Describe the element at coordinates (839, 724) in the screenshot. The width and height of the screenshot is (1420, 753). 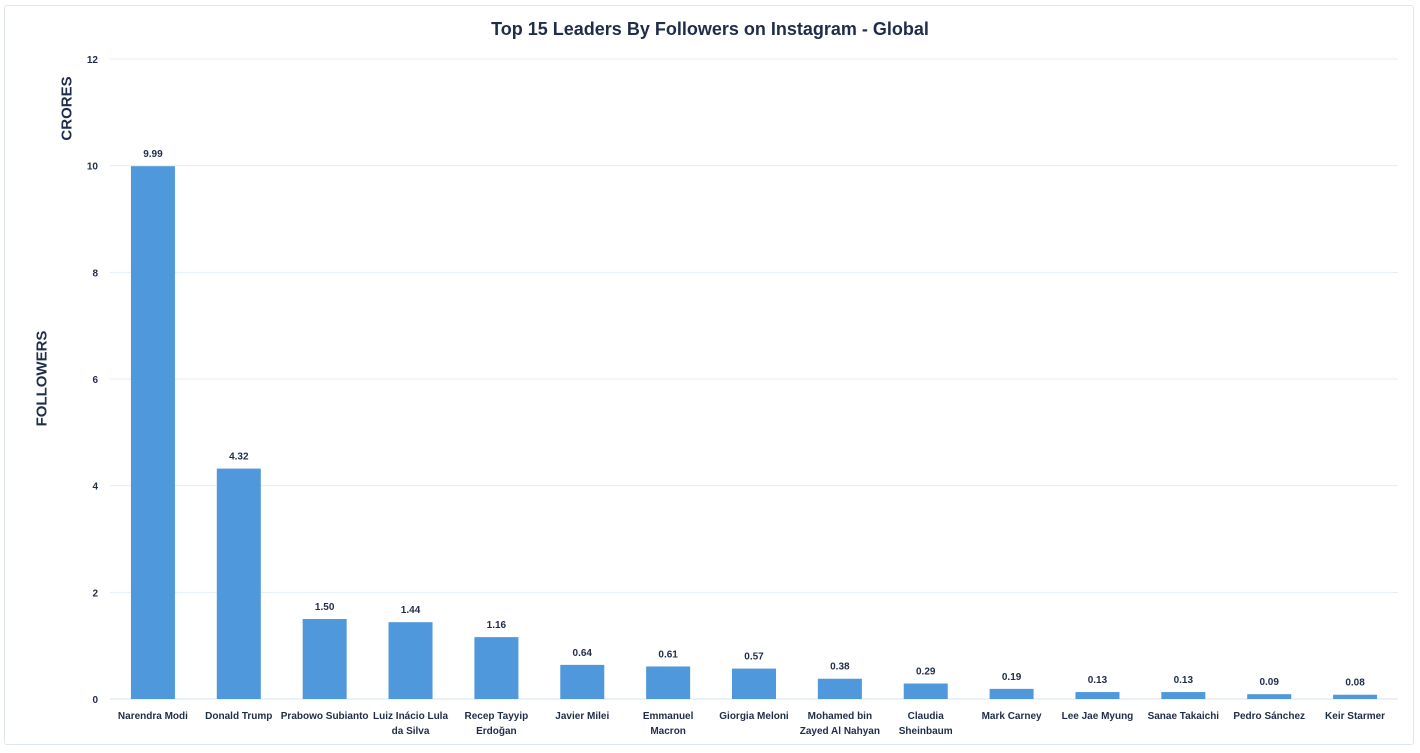
I see `x-tick-label: Mohamed bin Zayed Al Nahyan` at that location.